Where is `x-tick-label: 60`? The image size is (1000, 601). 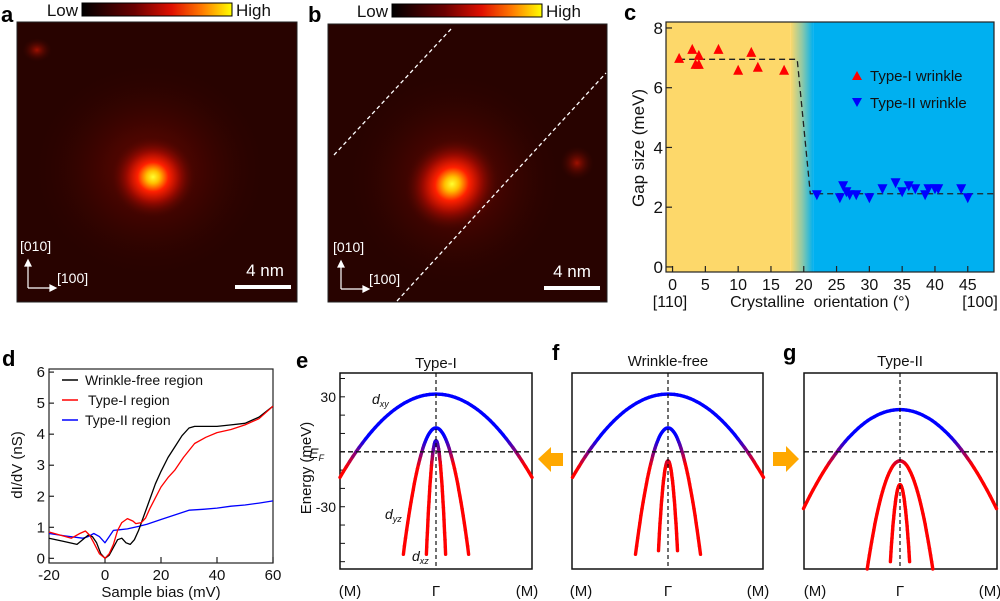
x-tick-label: 60 is located at coordinates (273, 575).